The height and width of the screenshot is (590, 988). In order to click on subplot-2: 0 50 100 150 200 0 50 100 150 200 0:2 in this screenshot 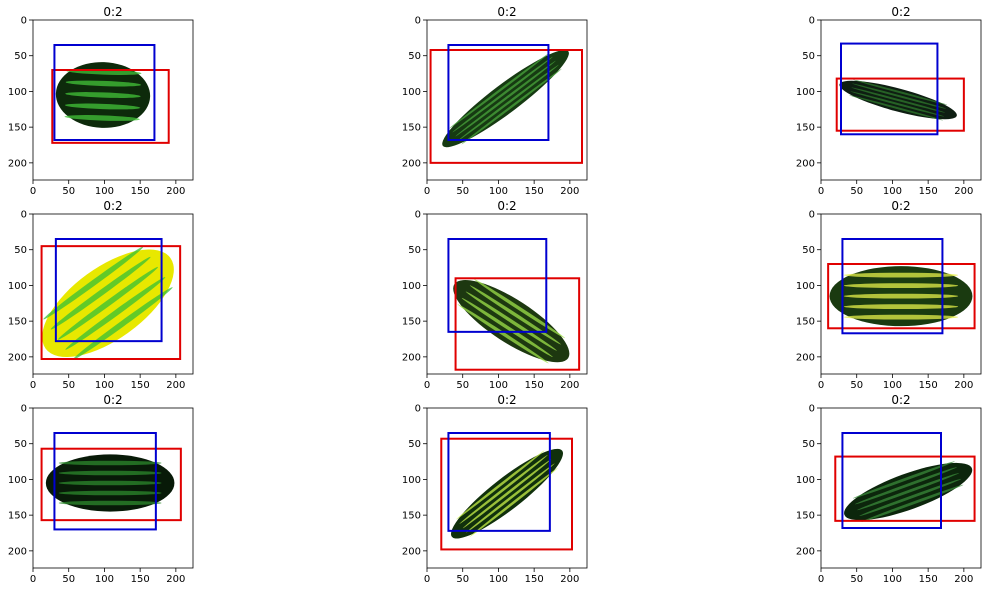, I will do `click(495, 101)`.